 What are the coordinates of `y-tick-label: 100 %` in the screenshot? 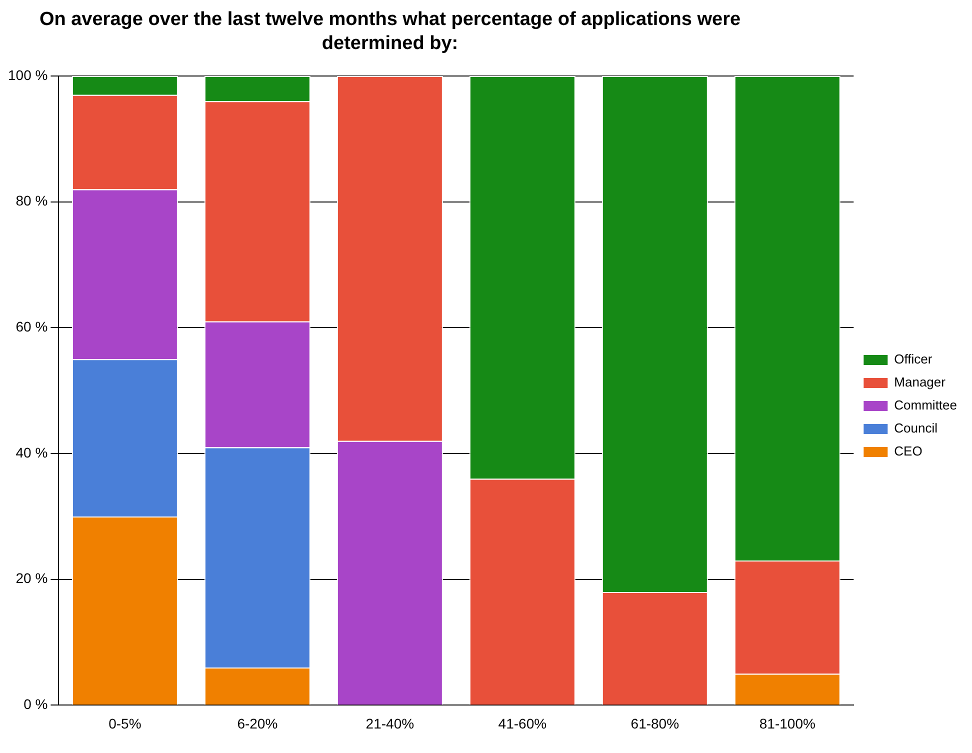 It's located at (28, 74).